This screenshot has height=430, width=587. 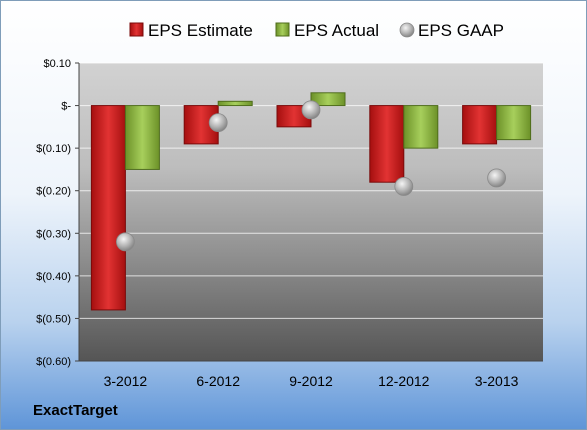 I want to click on bar-eps-estimate-3-2012, so click(x=108, y=208).